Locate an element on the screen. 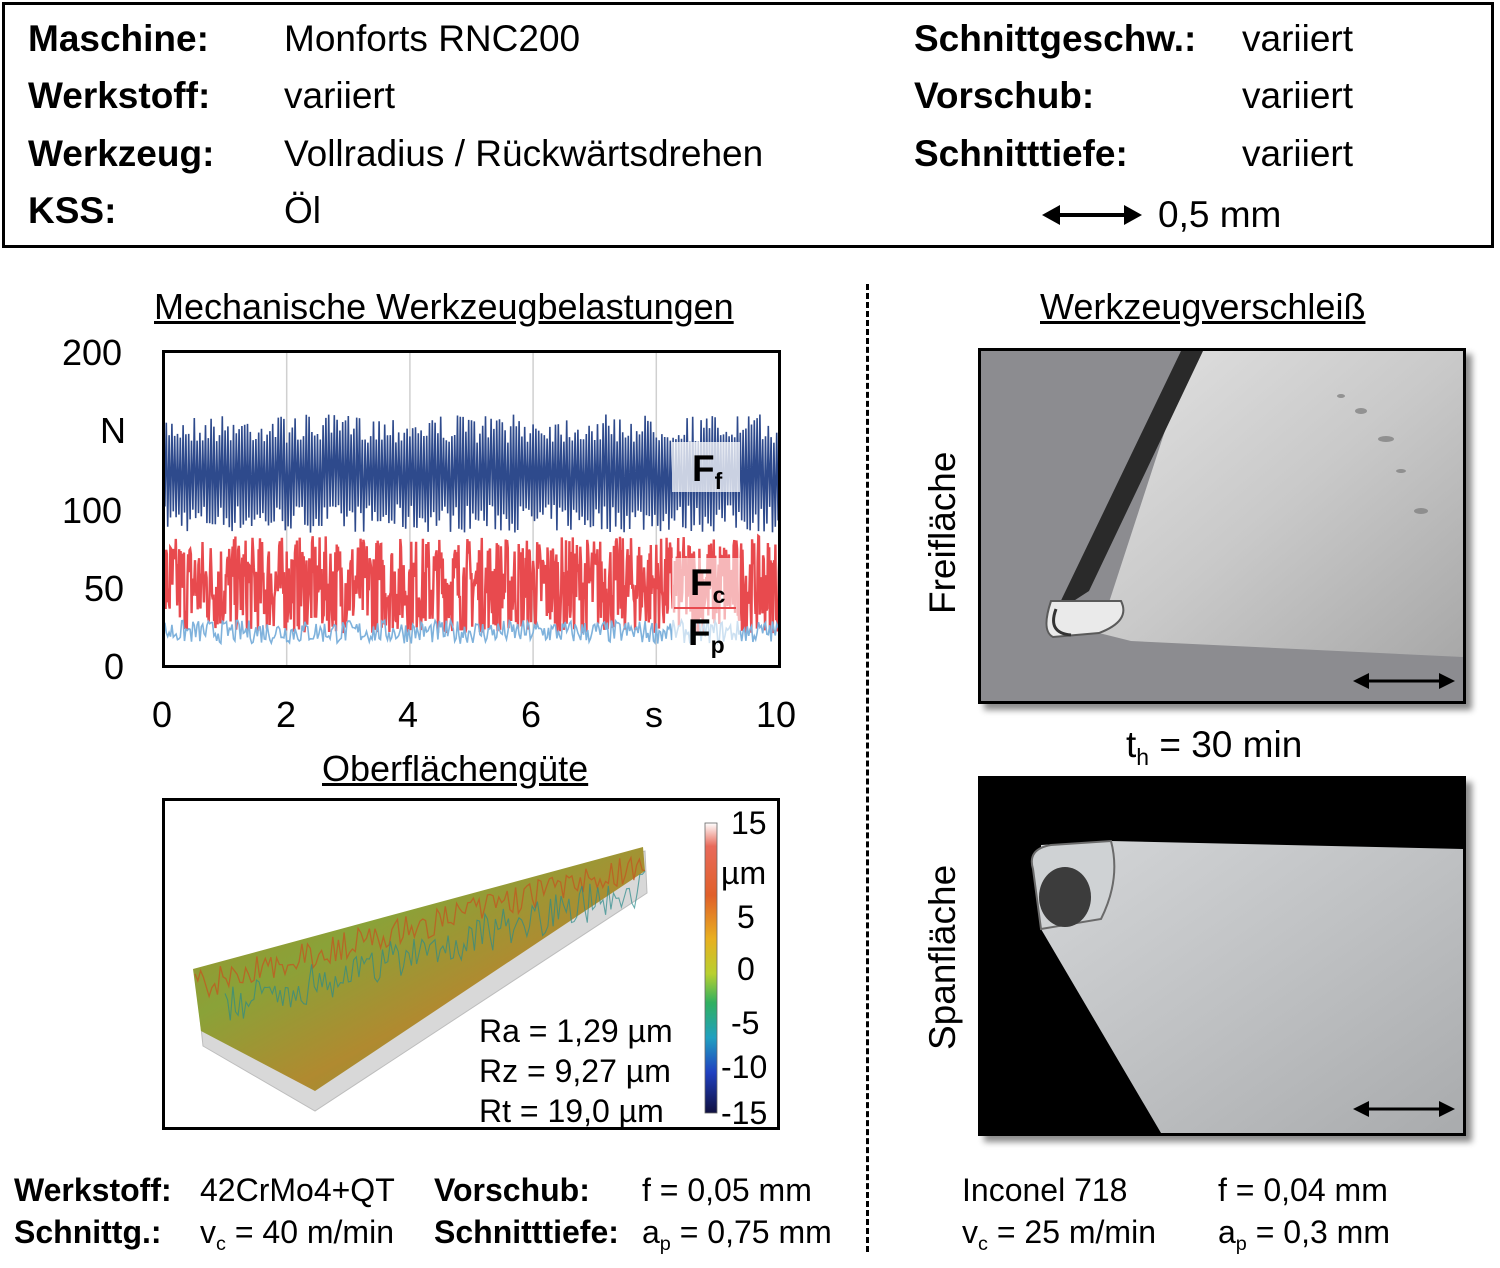 This screenshot has height=1268, width=1500. rt-value: Rt = 19,0 µm is located at coordinates (571, 1111).